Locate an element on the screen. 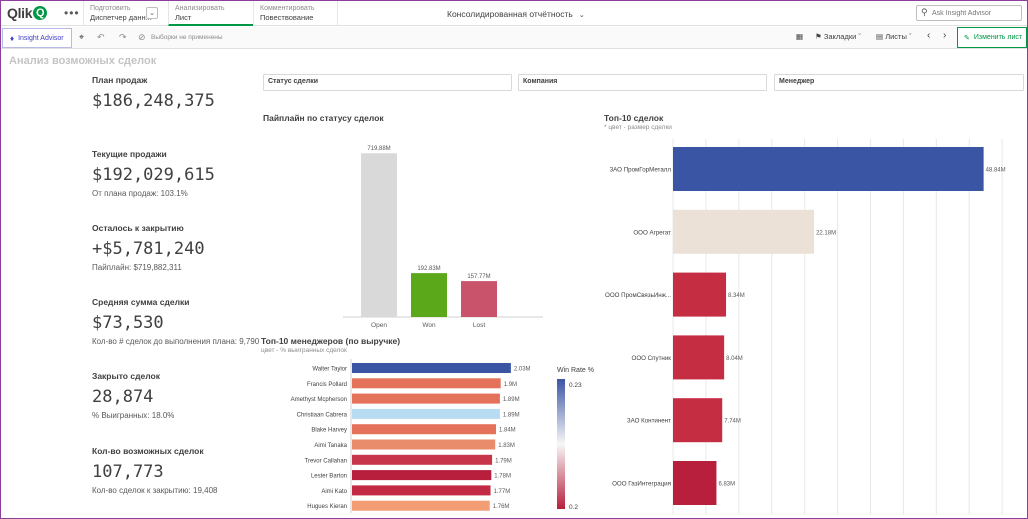 The image size is (1028, 519). kpi-subtext: От плана продаж: 103.1% is located at coordinates (140, 193).